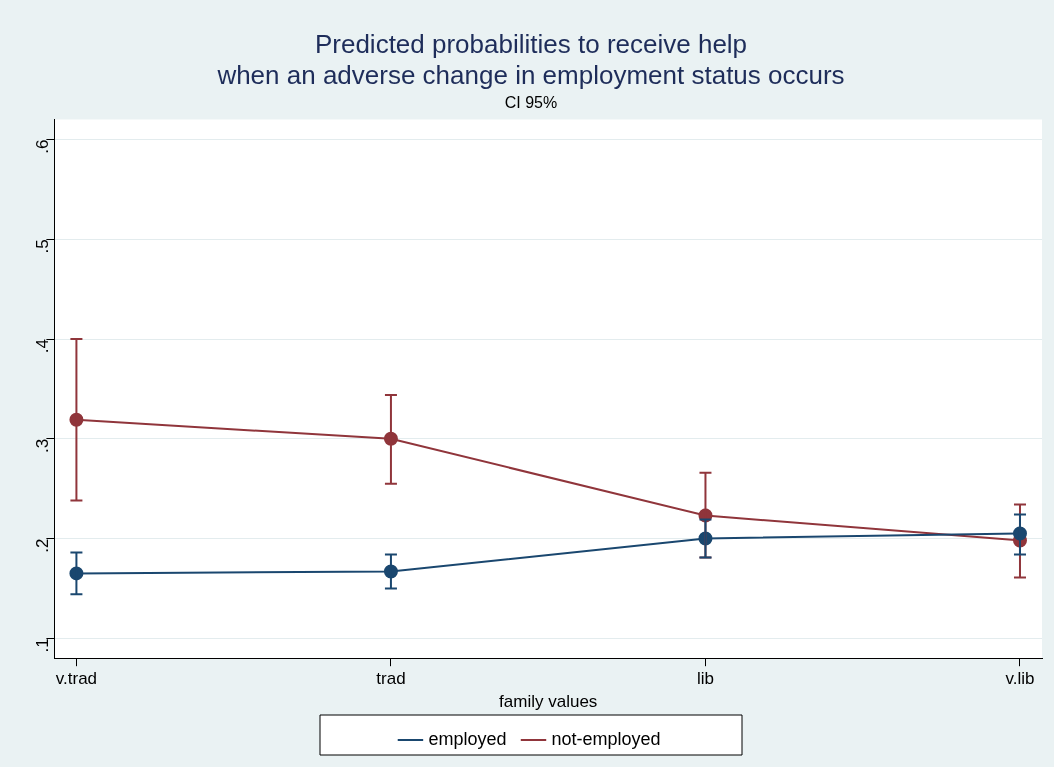  What do you see at coordinates (43, 346) in the screenshot?
I see `y-tick-label: .4` at bounding box center [43, 346].